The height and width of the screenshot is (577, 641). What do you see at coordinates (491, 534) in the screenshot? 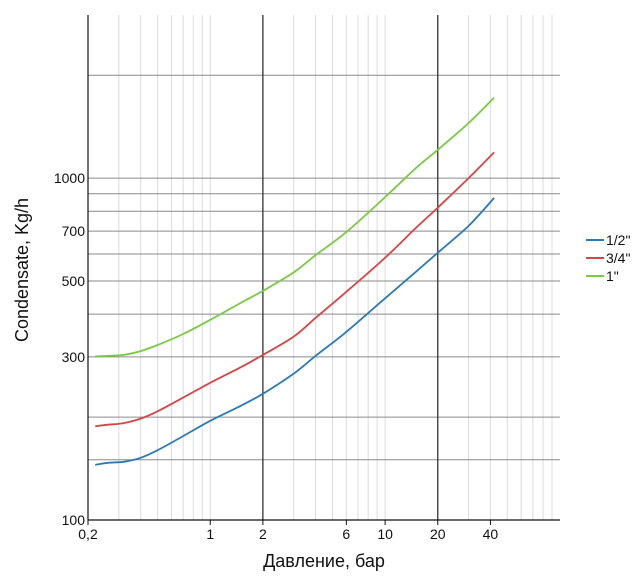
I see `x-tick-label: 40` at bounding box center [491, 534].